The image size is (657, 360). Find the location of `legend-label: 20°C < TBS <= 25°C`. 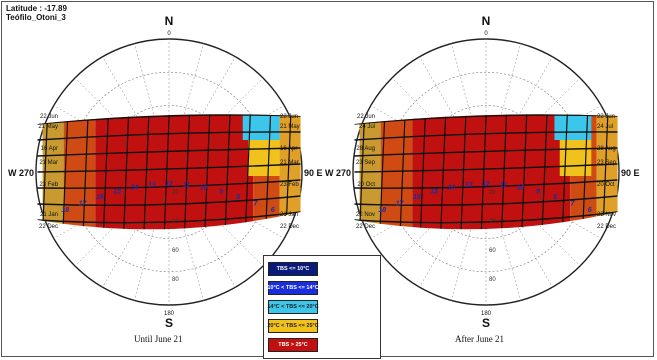

legend-label: 20°C < TBS <= 25°C is located at coordinates (293, 326).